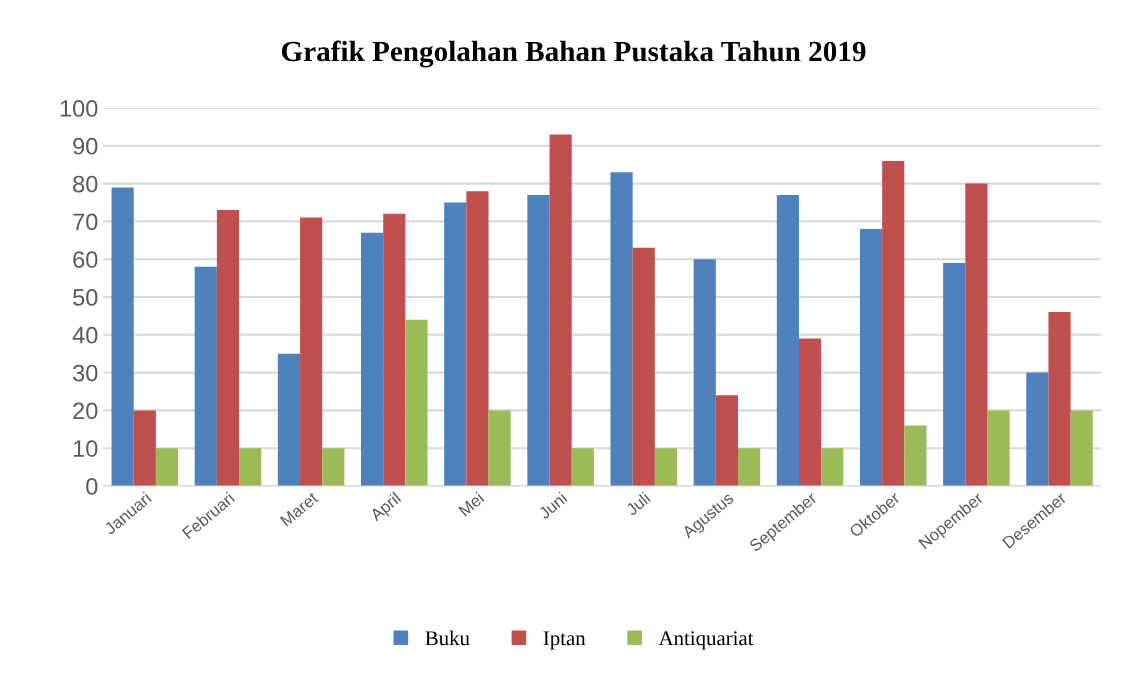  I want to click on x-tick-label: Juni, so click(552, 505).